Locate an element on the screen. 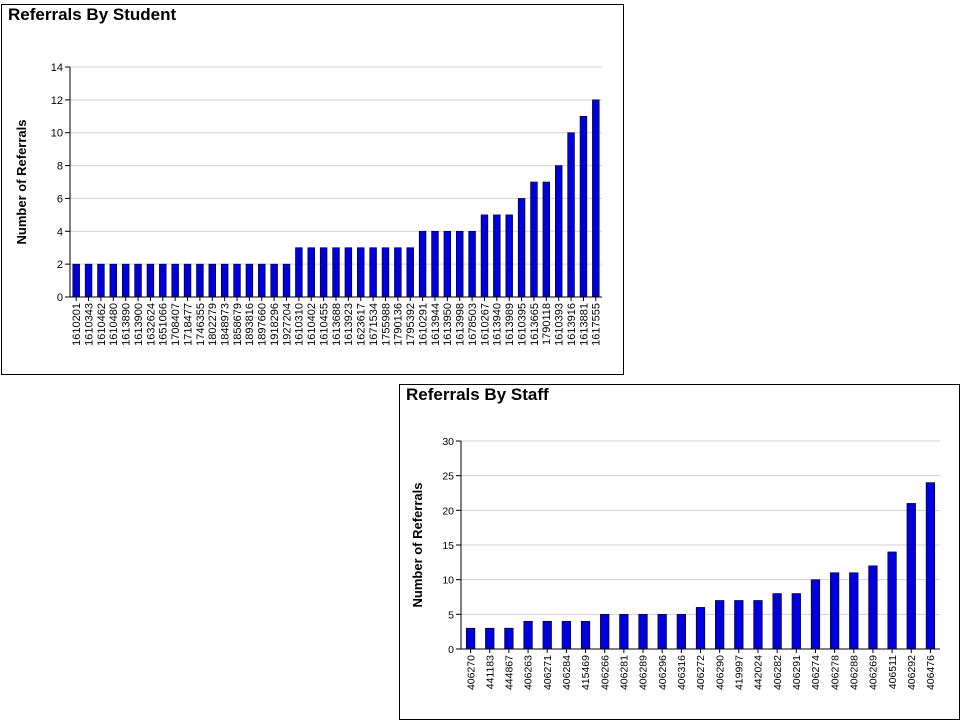 The image size is (960, 720). y-tick-label: 15 is located at coordinates (448, 546).